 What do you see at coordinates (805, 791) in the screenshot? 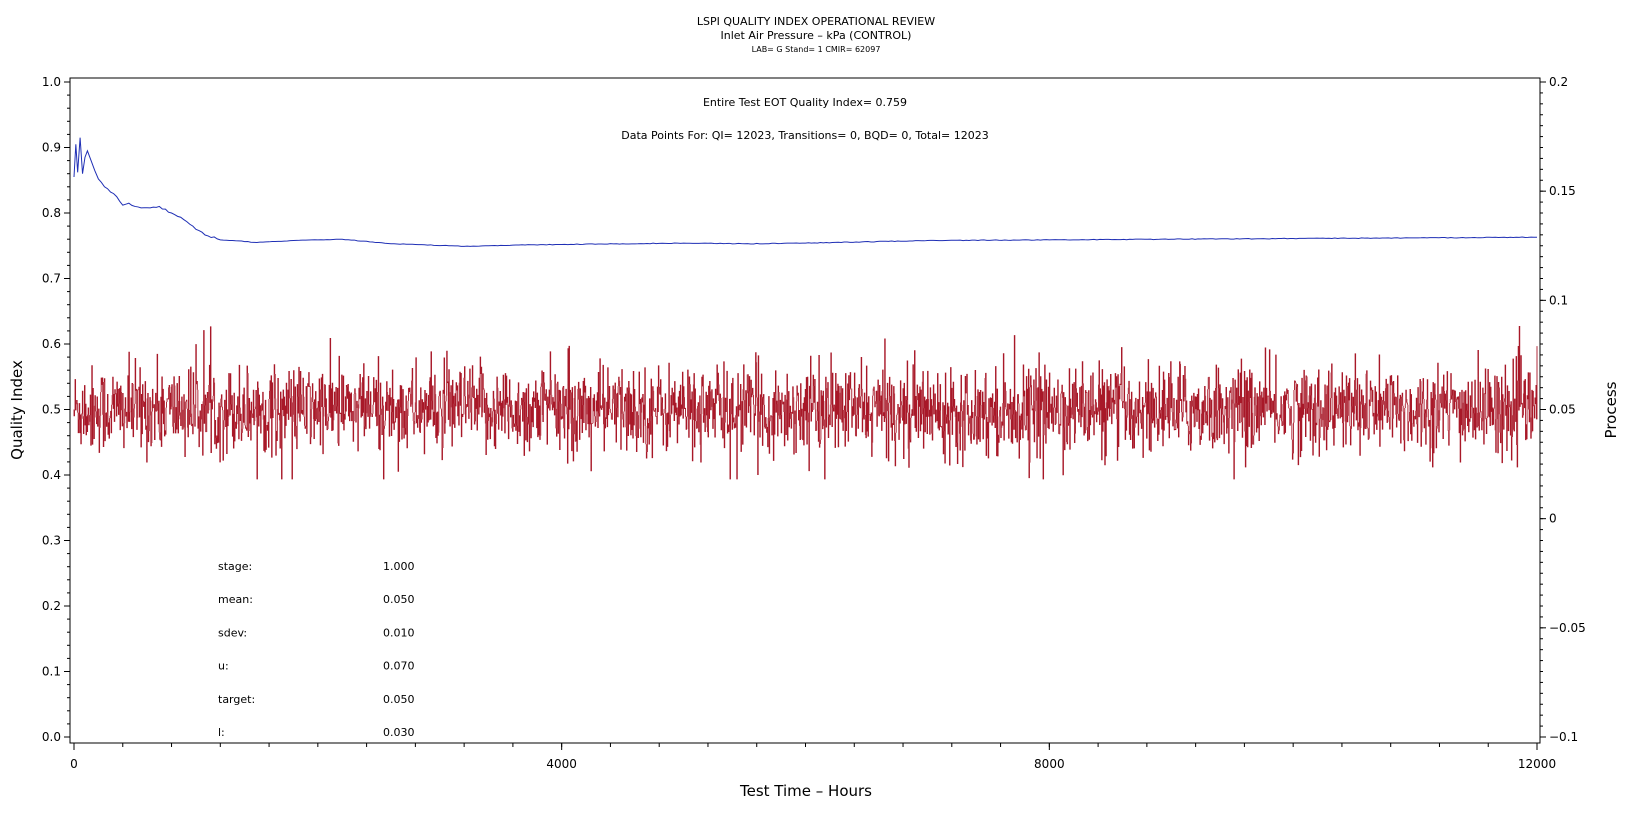
I see `x-axis-title: Test Time – Hours` at bounding box center [805, 791].